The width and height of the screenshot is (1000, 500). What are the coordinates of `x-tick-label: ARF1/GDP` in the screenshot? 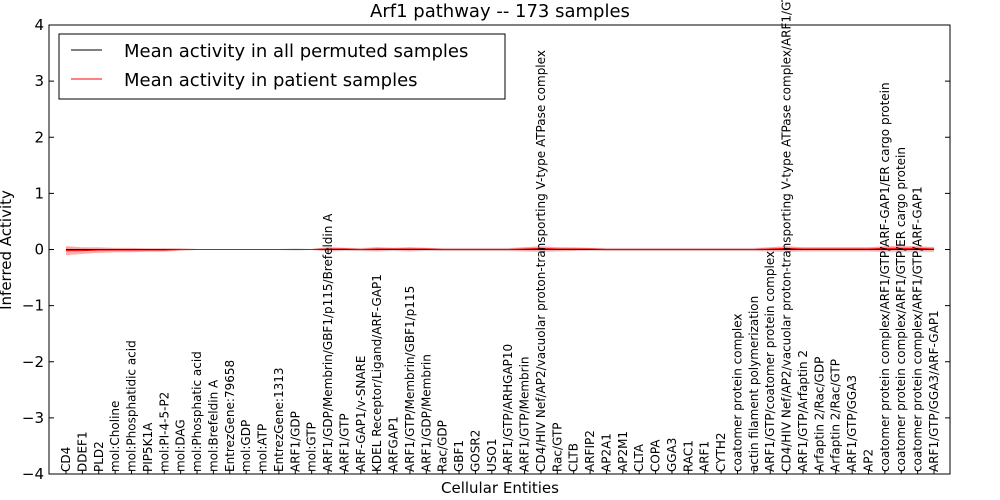 It's located at (295, 441).